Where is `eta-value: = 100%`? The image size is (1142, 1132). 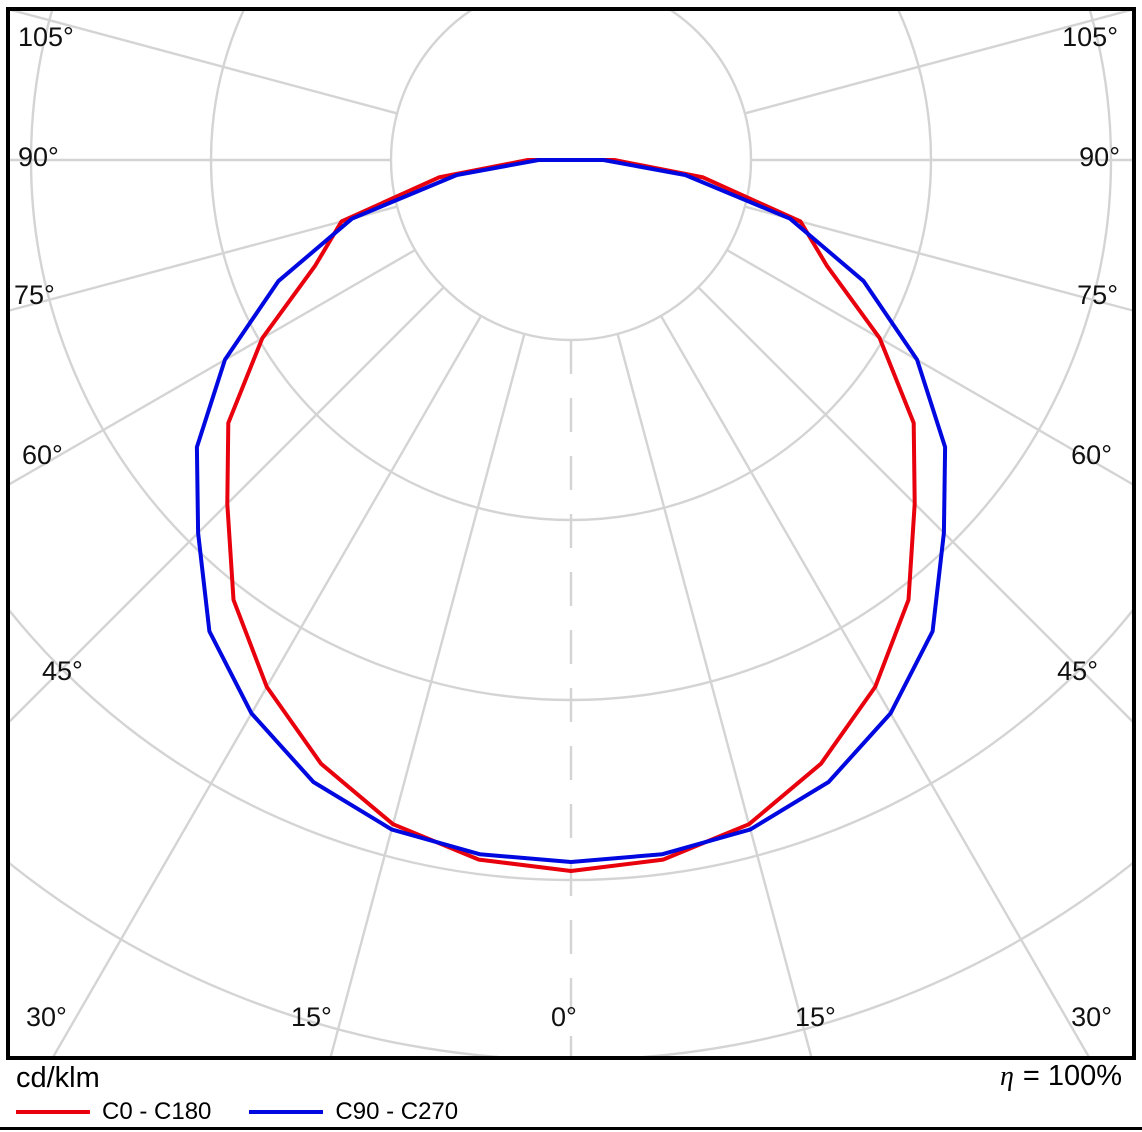
eta-value: = 100% is located at coordinates (1072, 1076).